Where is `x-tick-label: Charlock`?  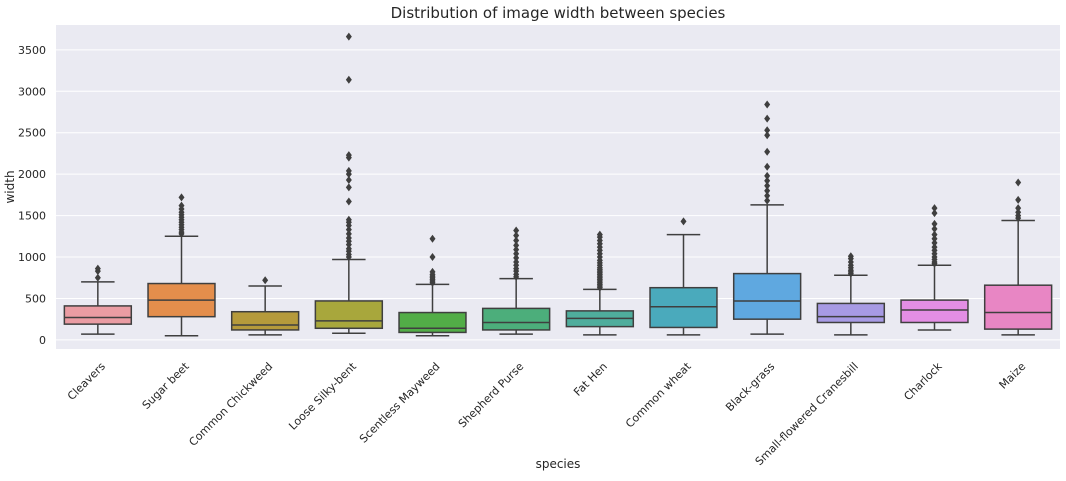
x-tick-label: Charlock is located at coordinates (923, 381).